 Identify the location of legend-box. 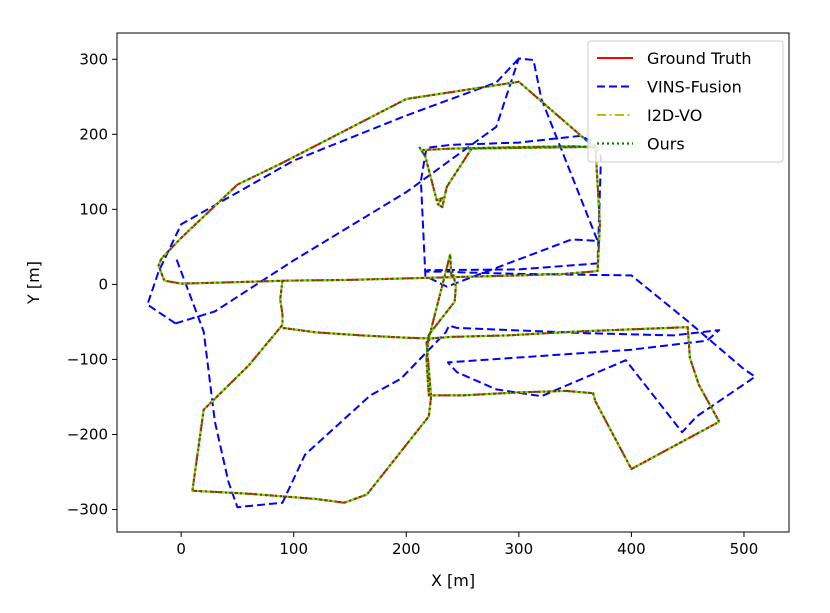
(685, 101).